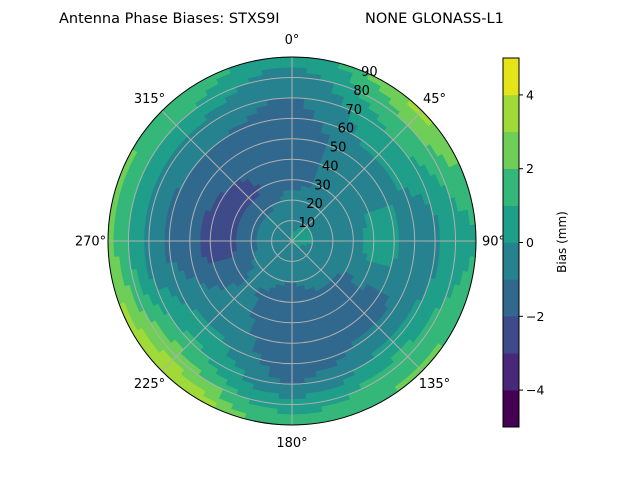 Image resolution: width=640 pixels, height=484 pixels. I want to click on theta-tick-label: 270°, so click(90, 242).